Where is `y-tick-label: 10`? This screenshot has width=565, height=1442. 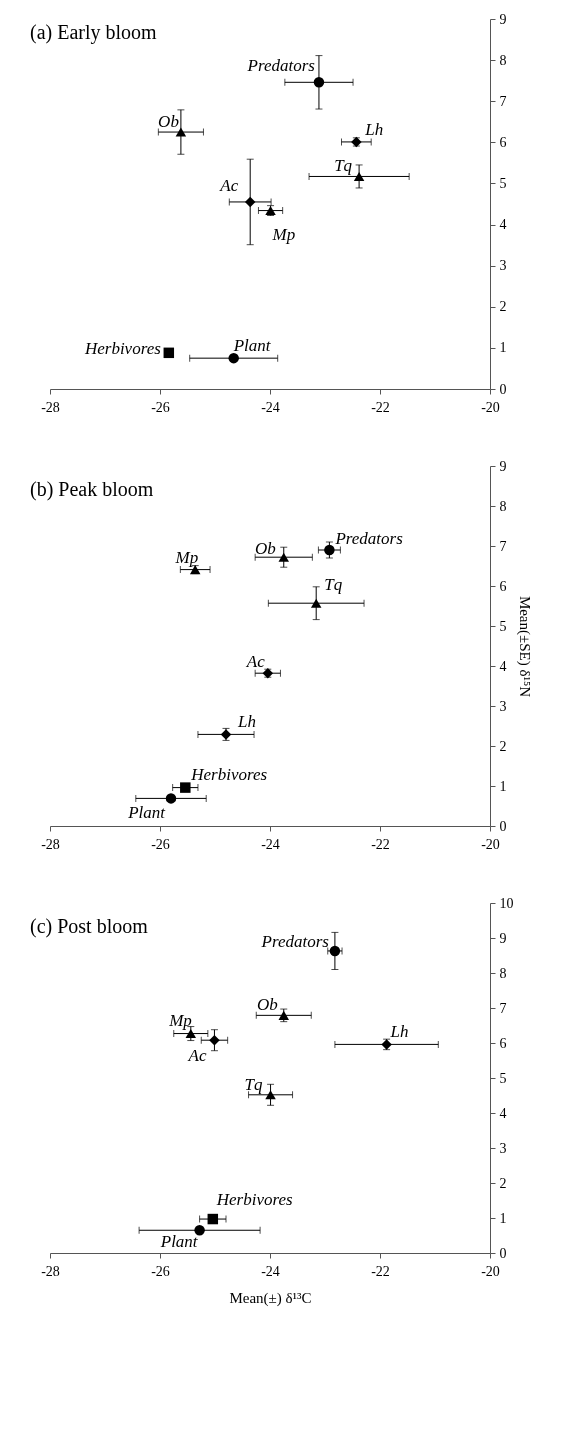
y-tick-label: 10 is located at coordinates (506, 903).